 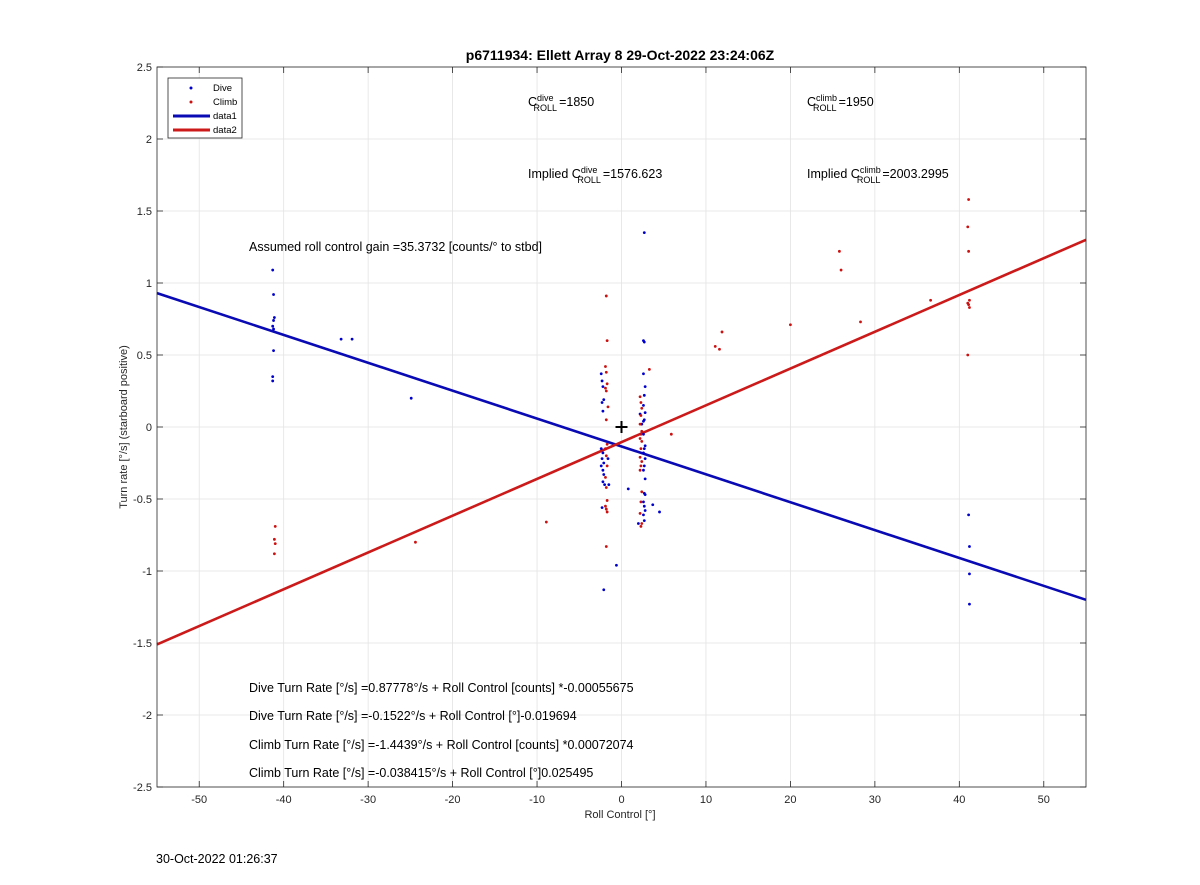 I want to click on legend-label-dive: Dive, so click(x=222, y=88).